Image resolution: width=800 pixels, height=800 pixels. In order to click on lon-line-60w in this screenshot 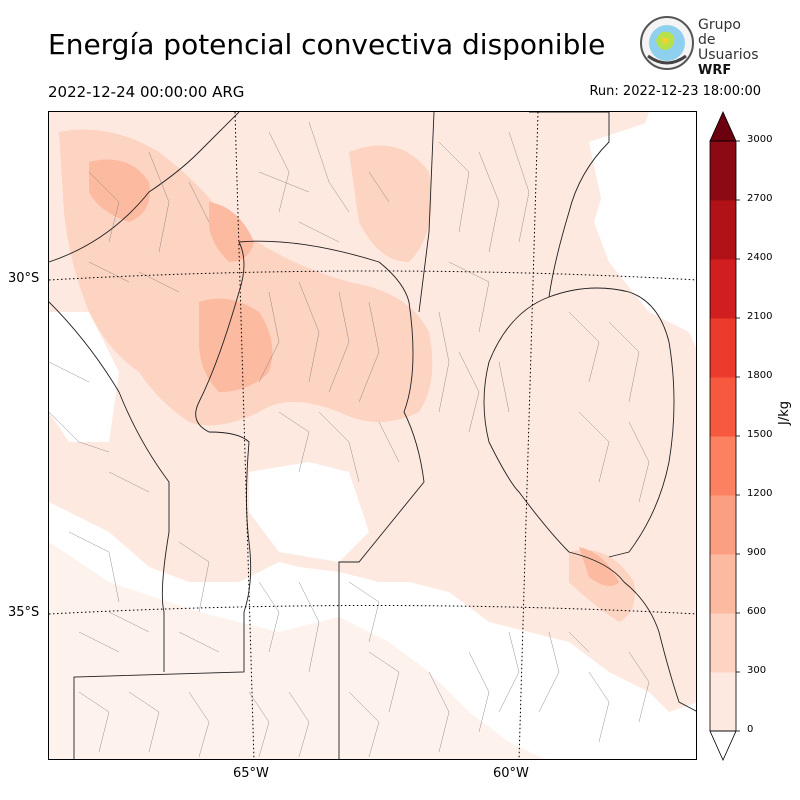, I will do `click(528, 435)`.